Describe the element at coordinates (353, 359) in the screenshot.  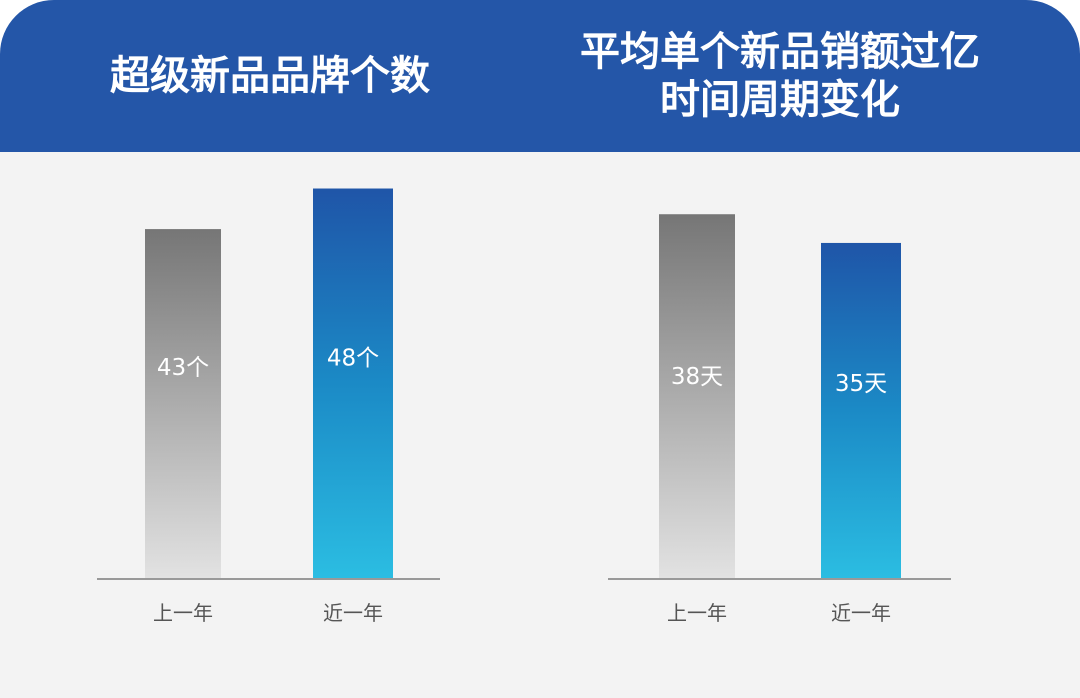
I see `data-label-1: 48个` at that location.